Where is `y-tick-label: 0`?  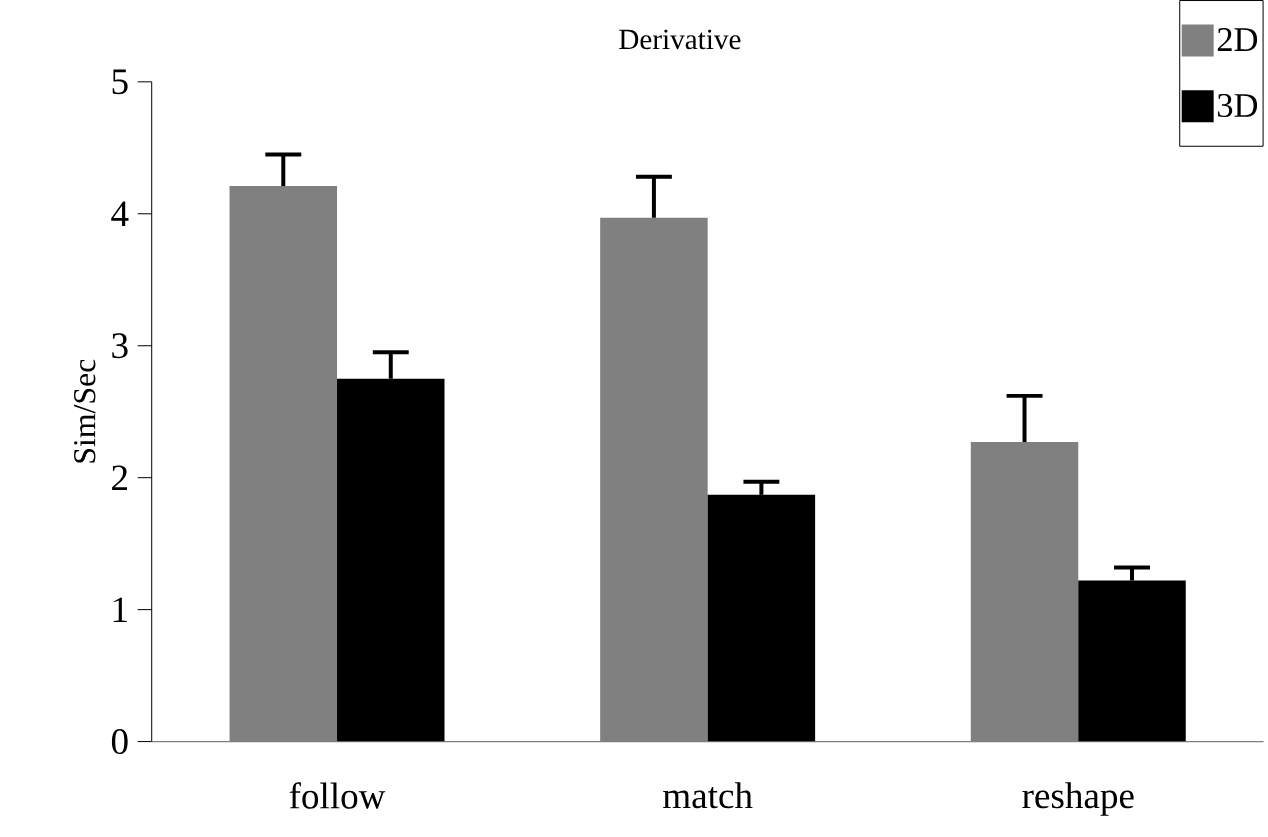 y-tick-label: 0 is located at coordinates (119, 741).